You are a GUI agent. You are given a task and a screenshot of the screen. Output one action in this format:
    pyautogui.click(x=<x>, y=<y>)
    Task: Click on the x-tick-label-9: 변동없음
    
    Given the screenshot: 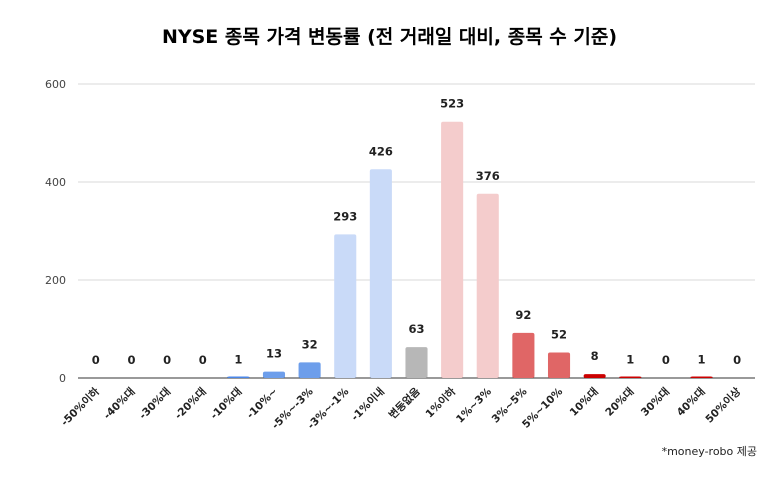 What is the action you would take?
    pyautogui.click(x=404, y=403)
    